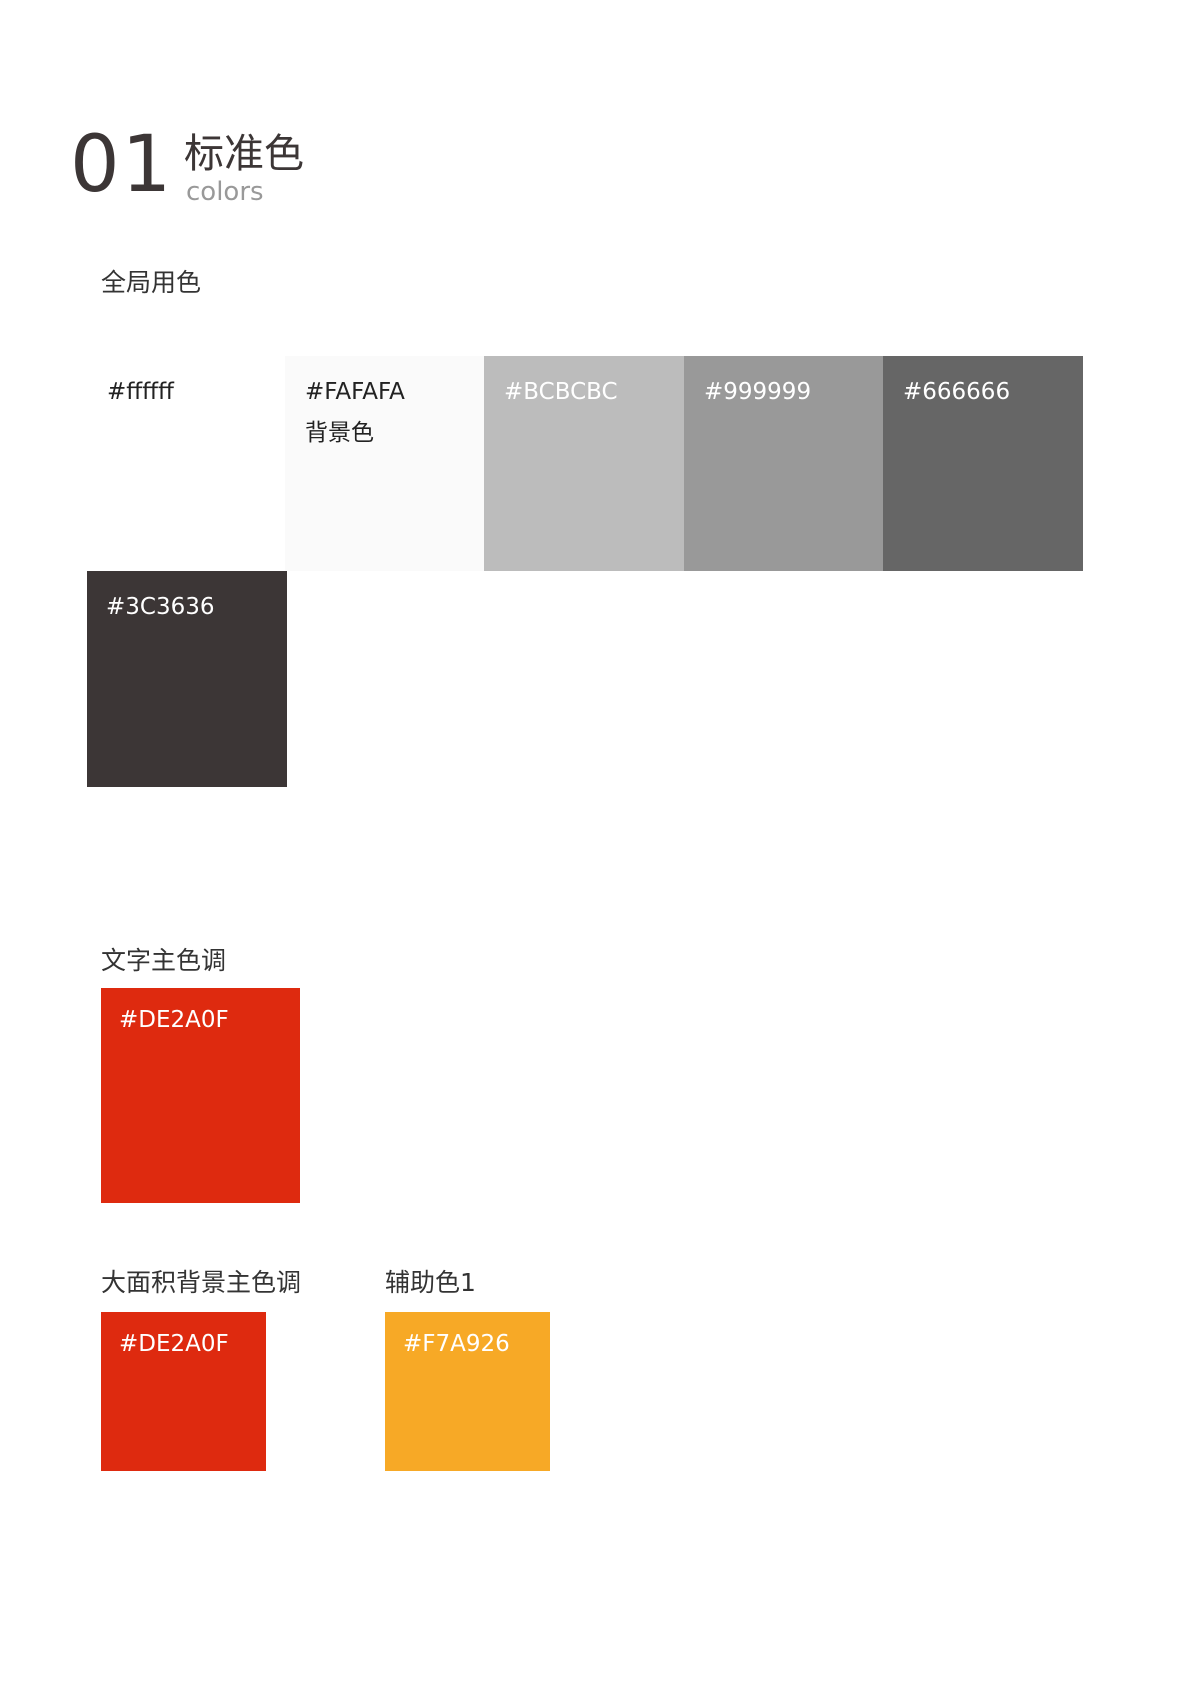 Image resolution: width=1190 pixels, height=1684 pixels. What do you see at coordinates (957, 392) in the screenshot?
I see `swatch-hex: #666666` at bounding box center [957, 392].